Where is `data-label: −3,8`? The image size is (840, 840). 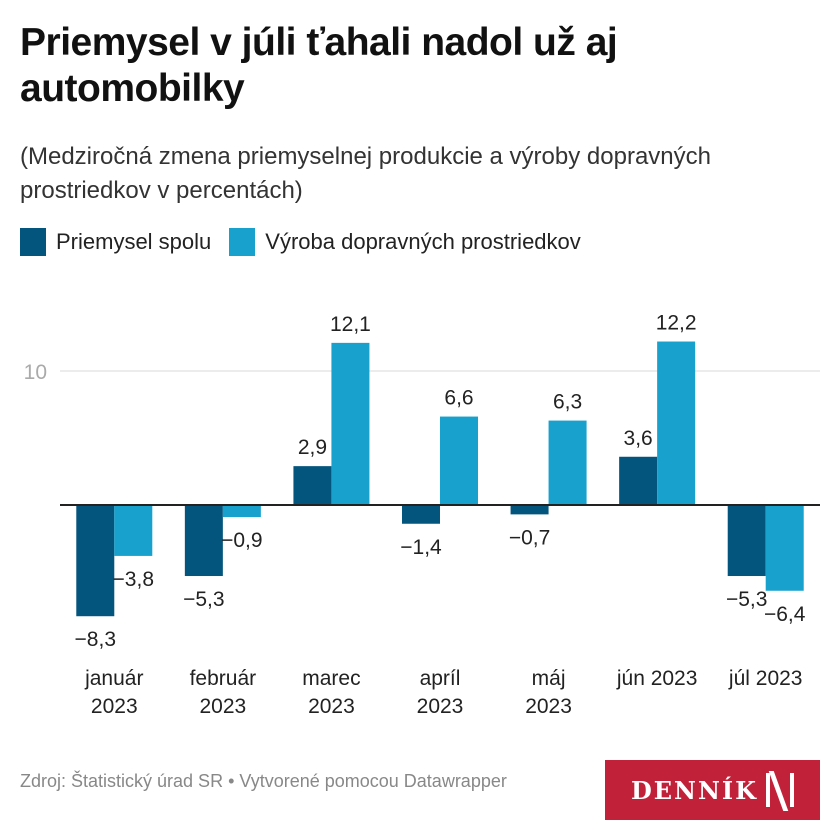 data-label: −3,8 is located at coordinates (133, 579).